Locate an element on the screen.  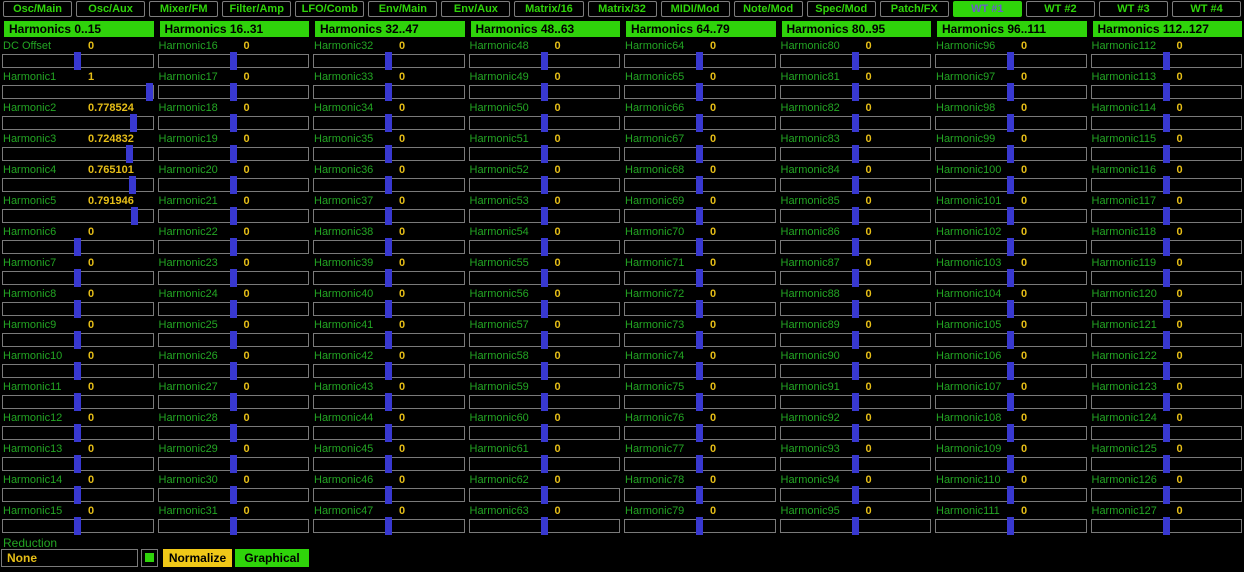
reduction-apply-button is located at coordinates (149, 558).